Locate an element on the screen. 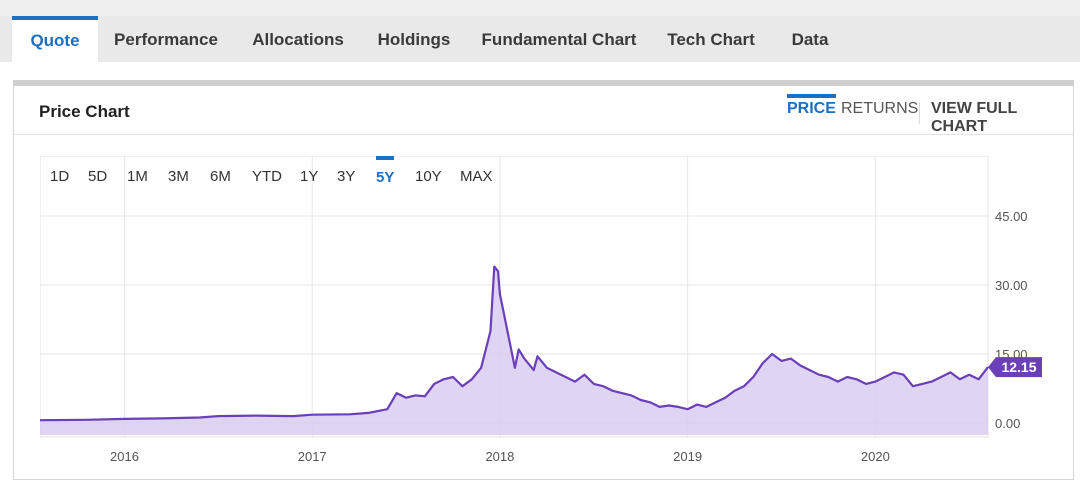  range-1d: 1D is located at coordinates (60, 176).